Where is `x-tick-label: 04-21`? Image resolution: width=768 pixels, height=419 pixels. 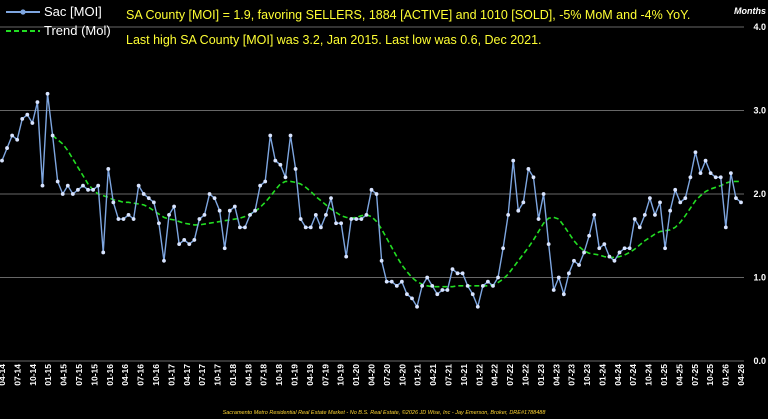 x-tick-label: 04-21 is located at coordinates (433, 375).